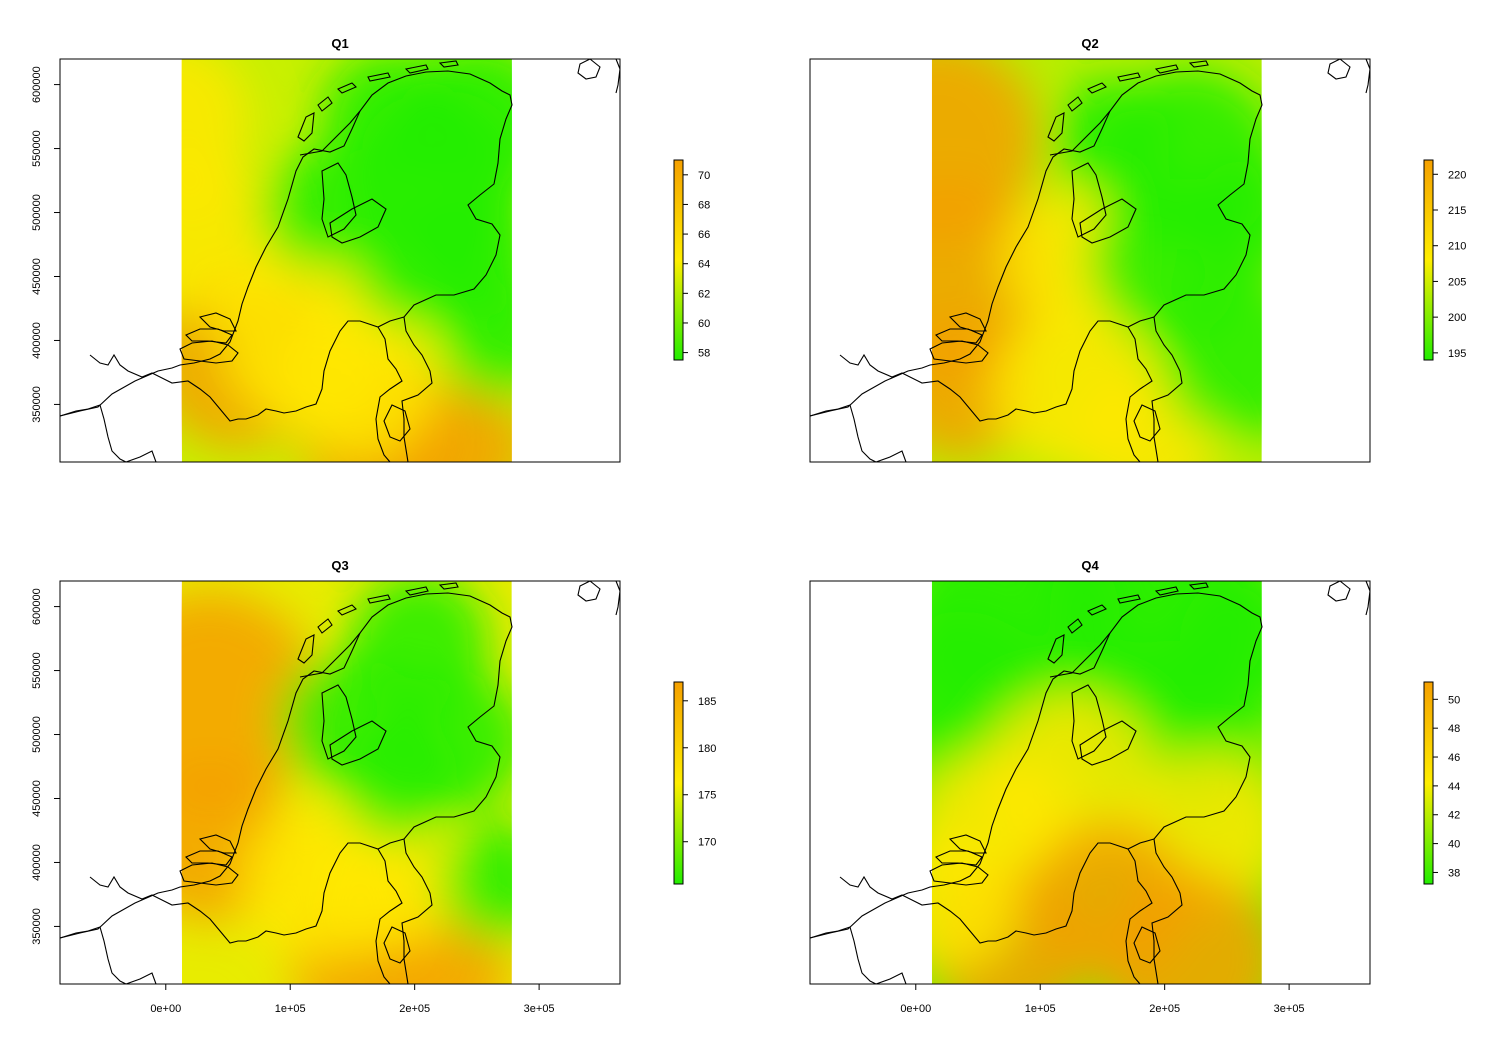  What do you see at coordinates (1454, 729) in the screenshot?
I see `colorbar-tick-label: 48` at bounding box center [1454, 729].